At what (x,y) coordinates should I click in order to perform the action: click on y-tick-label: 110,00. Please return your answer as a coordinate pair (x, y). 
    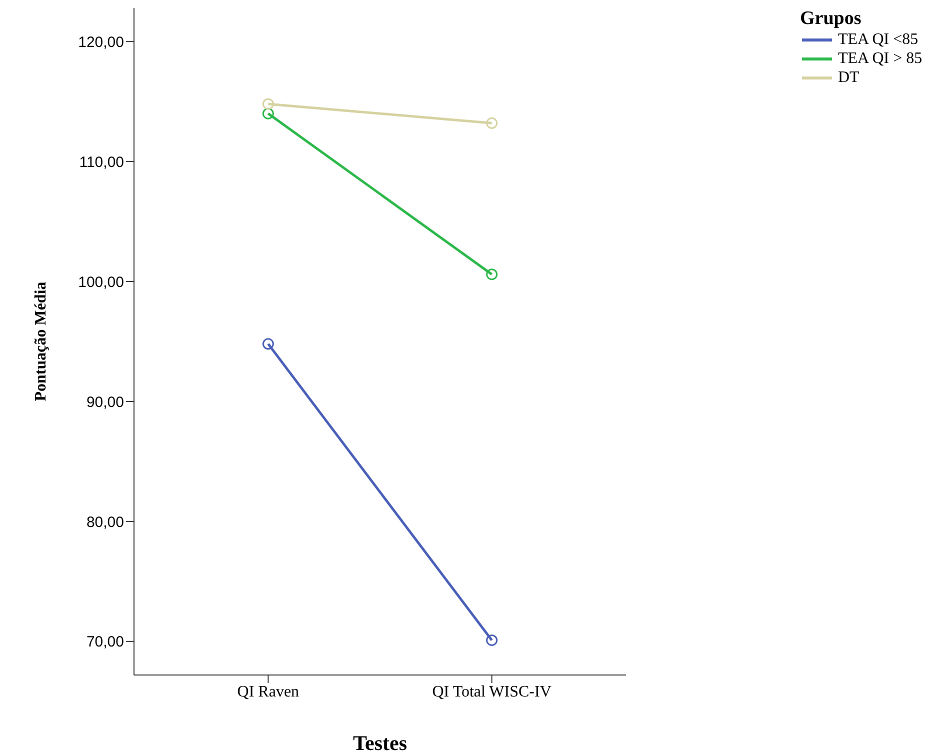
    Looking at the image, I should click on (101, 162).